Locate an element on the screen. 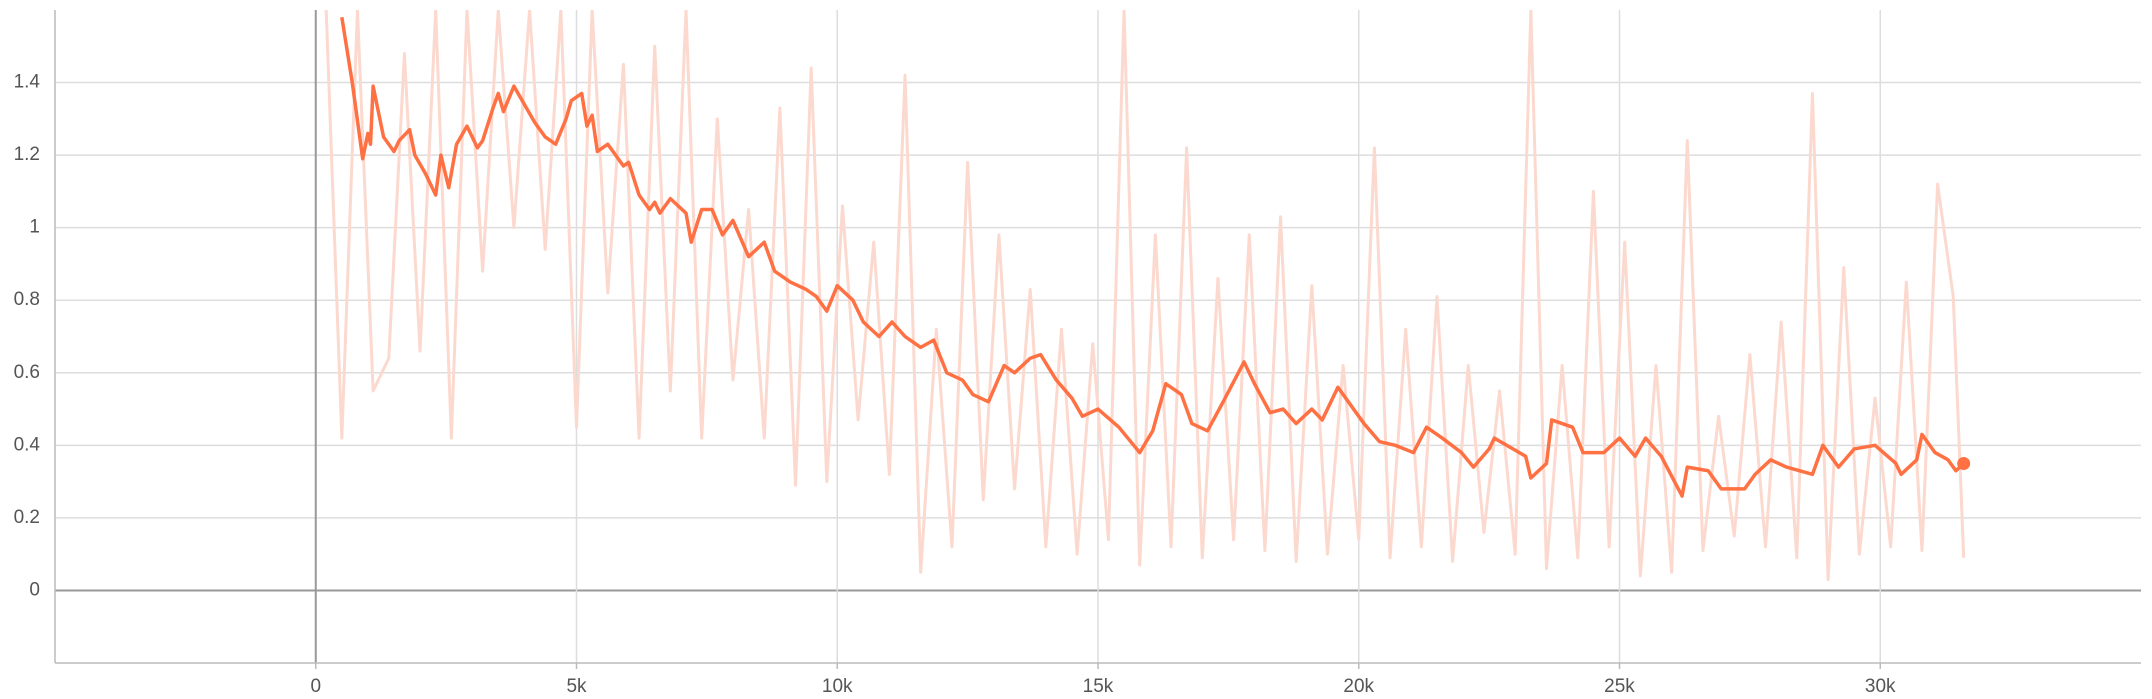  y-tick-label: 0 is located at coordinates (34, 589).